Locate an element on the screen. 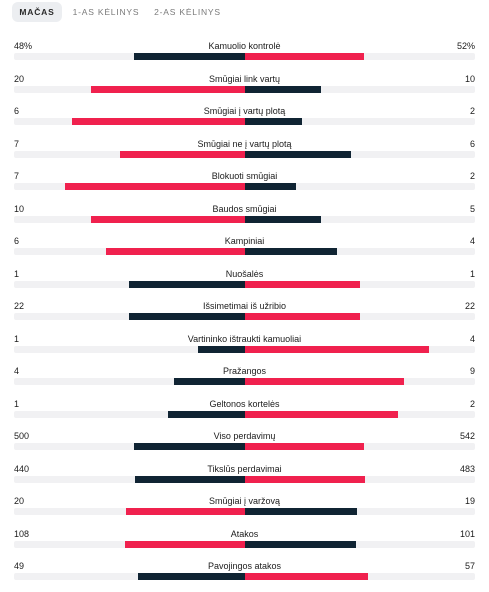 The image size is (489, 592). away-value: 101 is located at coordinates (467, 533).